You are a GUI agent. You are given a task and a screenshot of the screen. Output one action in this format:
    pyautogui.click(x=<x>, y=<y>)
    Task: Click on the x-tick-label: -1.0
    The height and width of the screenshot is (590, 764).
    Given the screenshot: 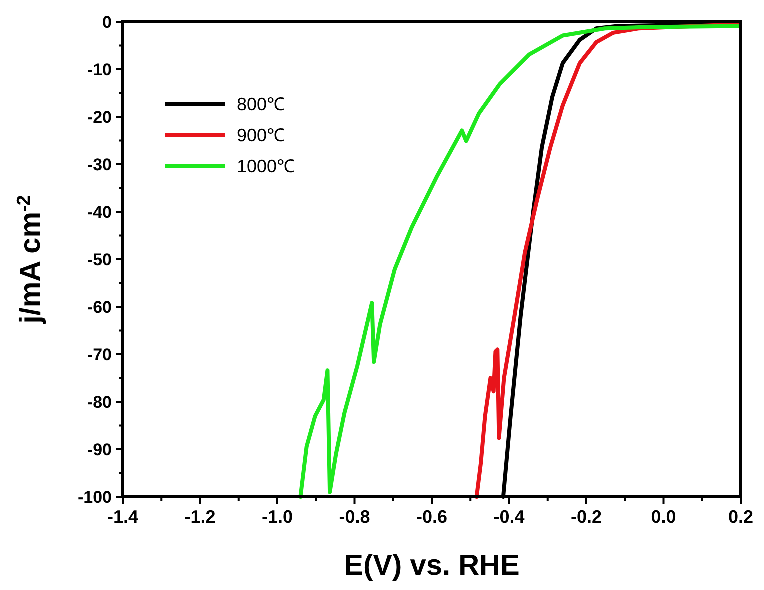 What is the action you would take?
    pyautogui.click(x=278, y=517)
    